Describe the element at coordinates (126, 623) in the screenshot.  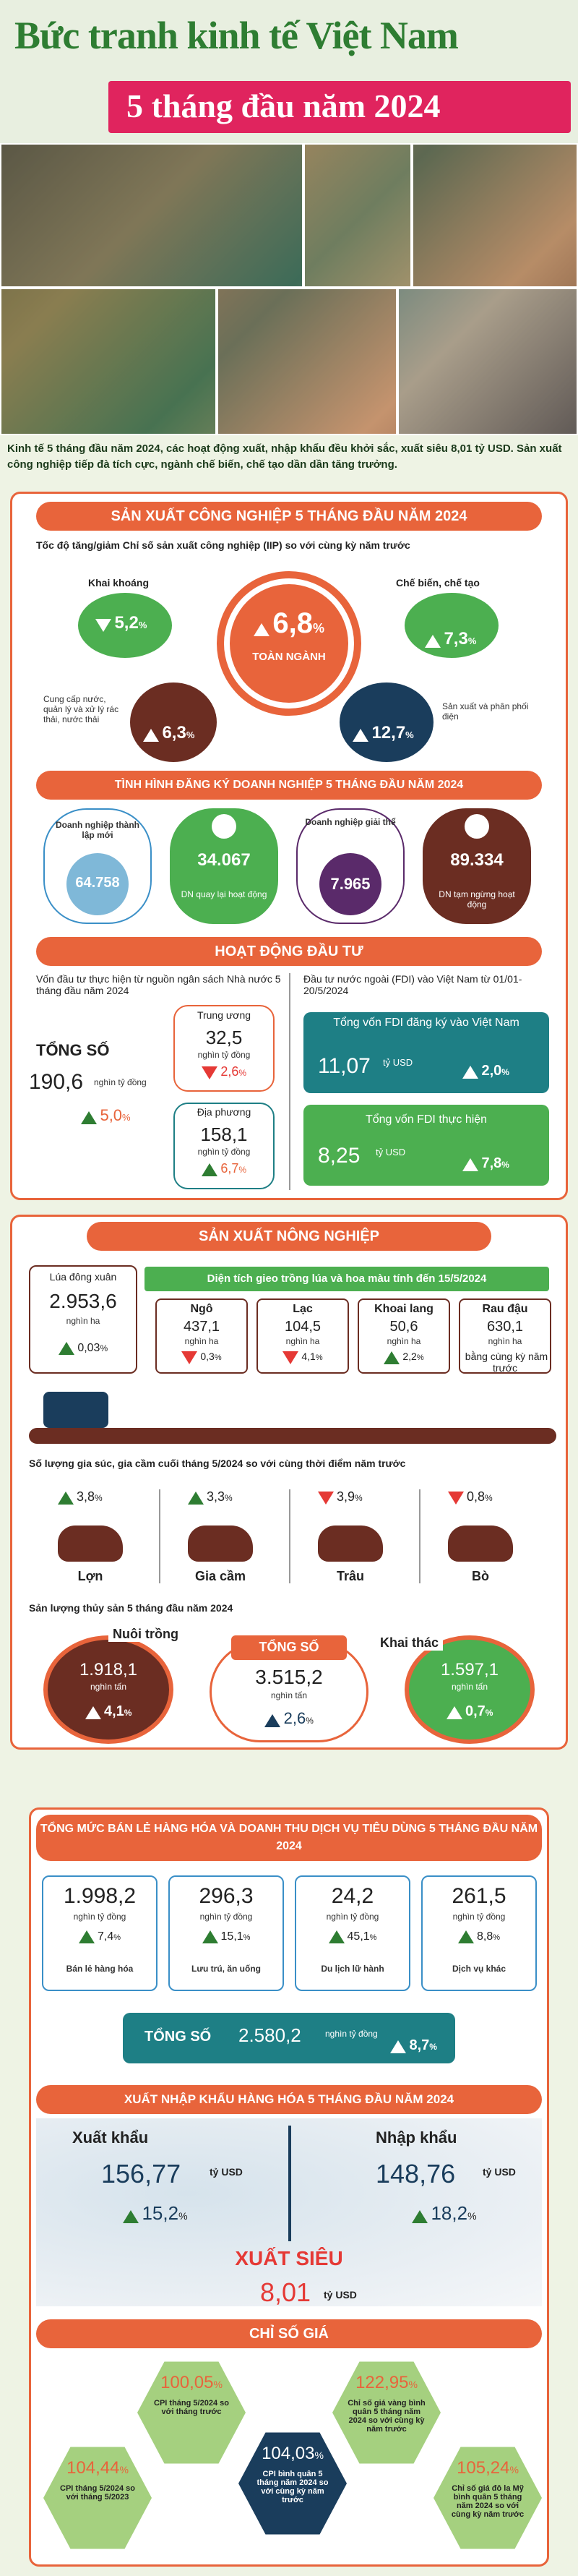
I see `mining-value: 5,2` at that location.